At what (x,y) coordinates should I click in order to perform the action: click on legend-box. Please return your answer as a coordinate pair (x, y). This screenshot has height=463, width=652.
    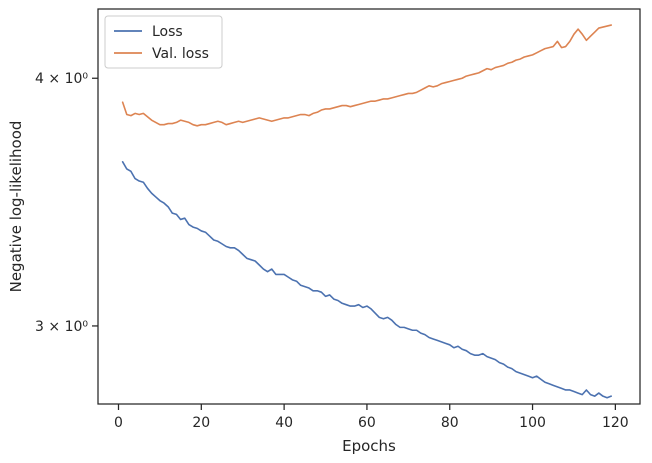
    Looking at the image, I should click on (163, 42).